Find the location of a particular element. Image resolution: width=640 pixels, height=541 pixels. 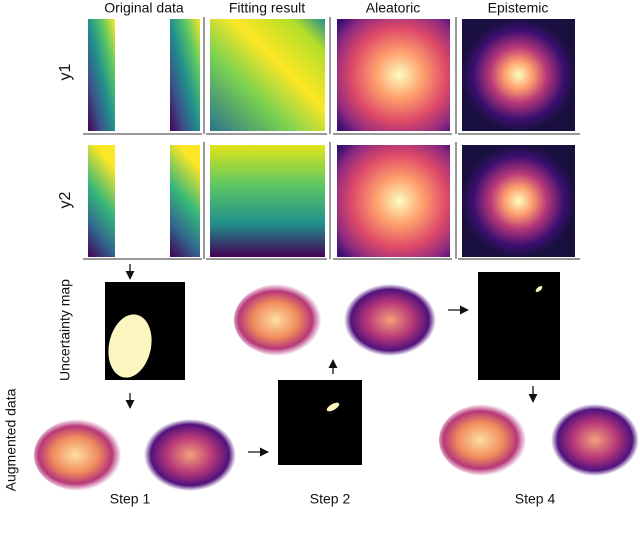

augmented-label: Augmented data is located at coordinates (11, 439).